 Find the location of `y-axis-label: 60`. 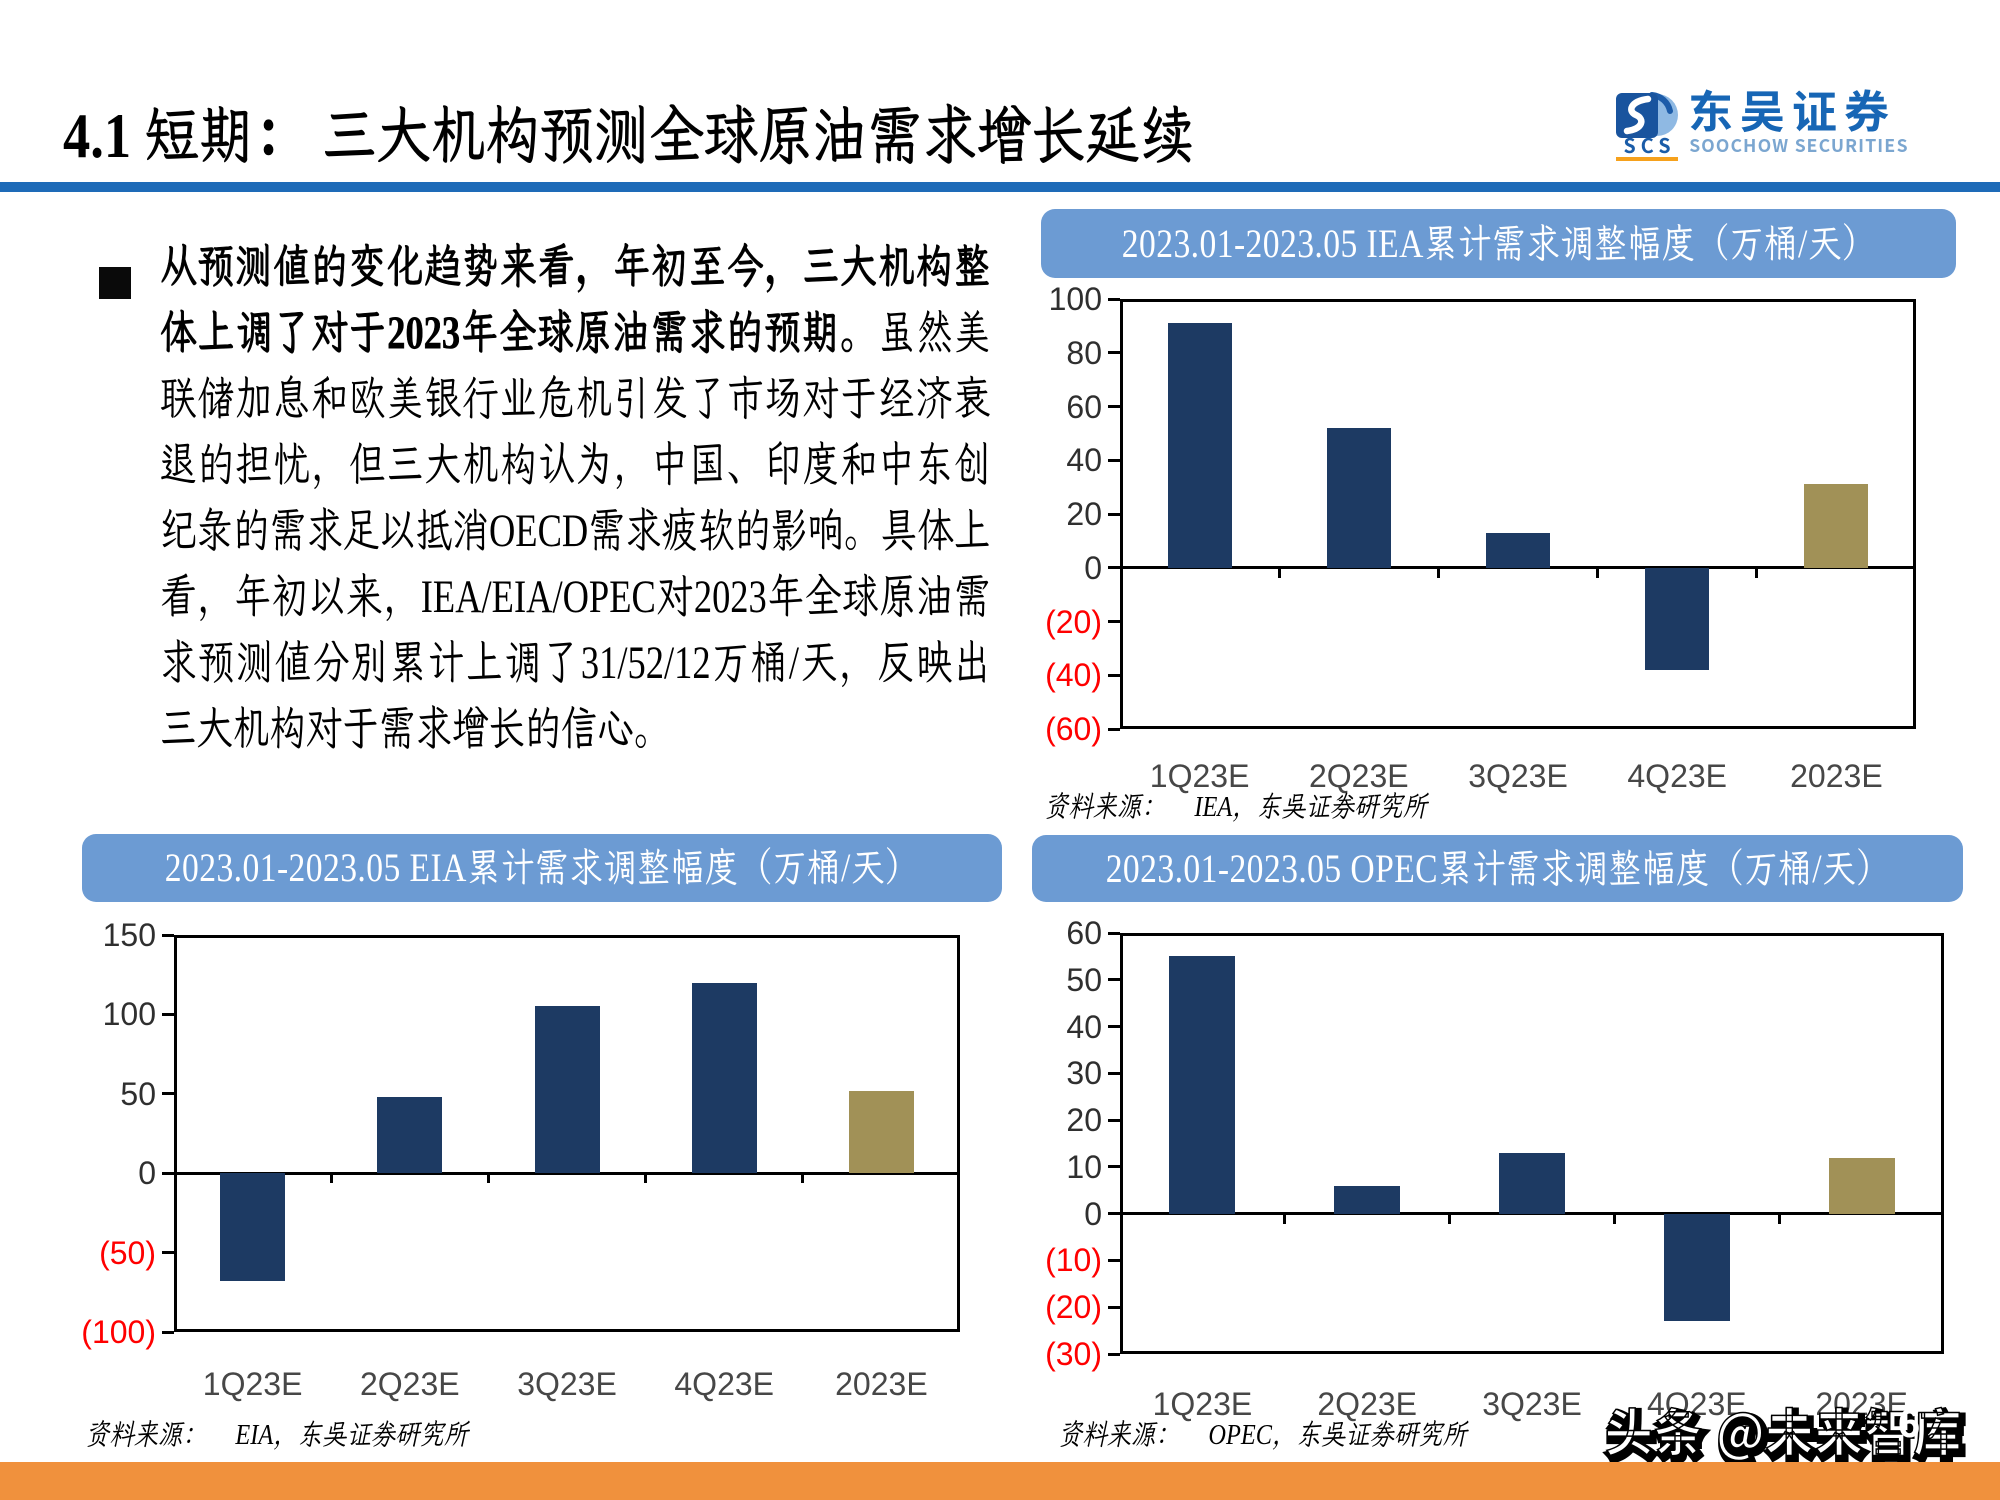

y-axis-label: 60 is located at coordinates (1084, 406).